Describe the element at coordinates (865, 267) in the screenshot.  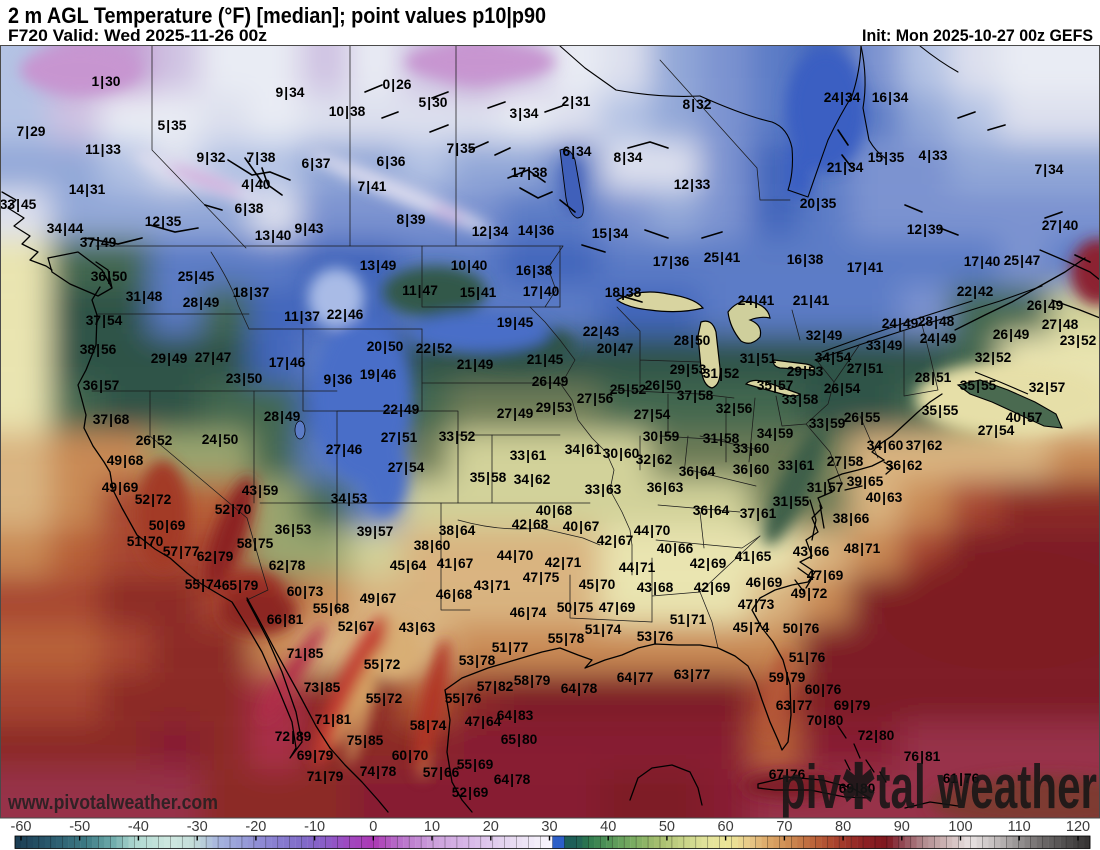
I see `svg-text: 17|41` at that location.